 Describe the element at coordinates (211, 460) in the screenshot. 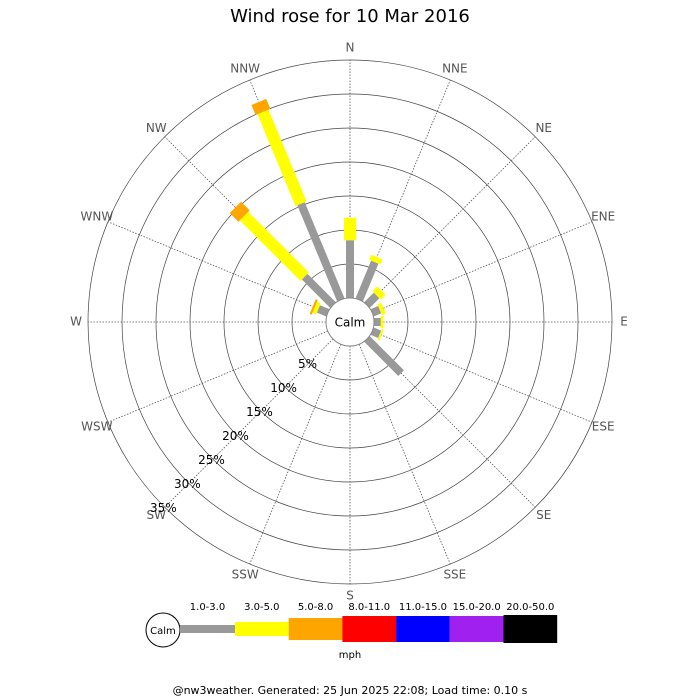

I see `ring-label: 25%` at that location.